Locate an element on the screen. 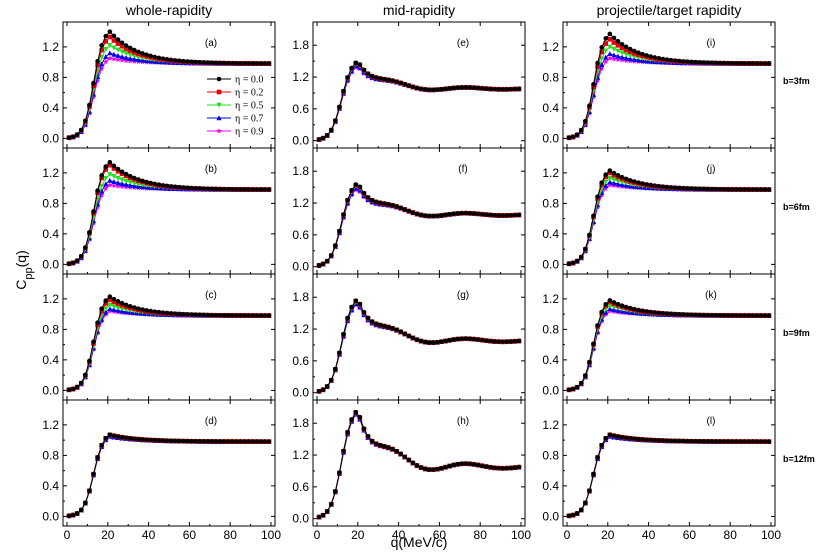 The width and height of the screenshot is (830, 553). y-ticks: 0.0 0.4 0.8 1.2 is located at coordinates (658, 470).